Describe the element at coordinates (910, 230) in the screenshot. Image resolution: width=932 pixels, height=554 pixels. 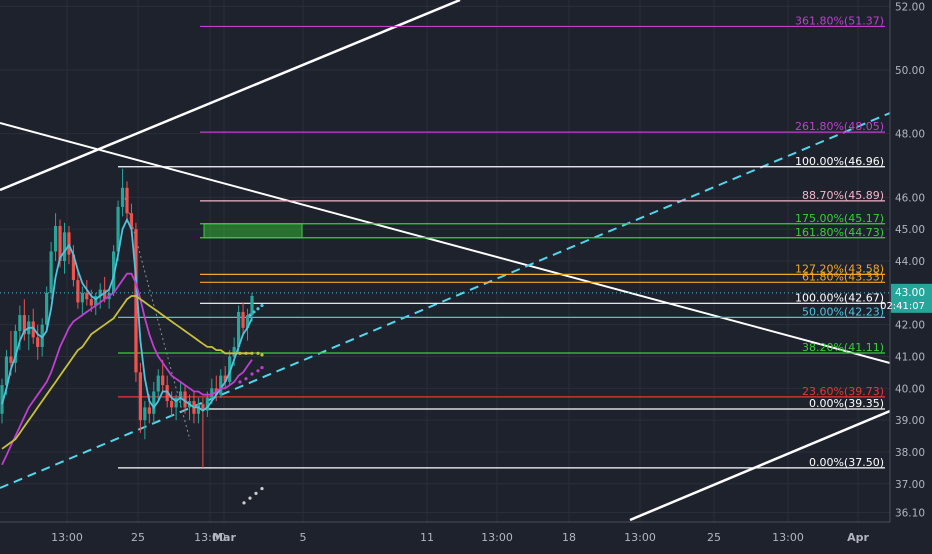
I see `price-tick-label: 45.00` at that location.